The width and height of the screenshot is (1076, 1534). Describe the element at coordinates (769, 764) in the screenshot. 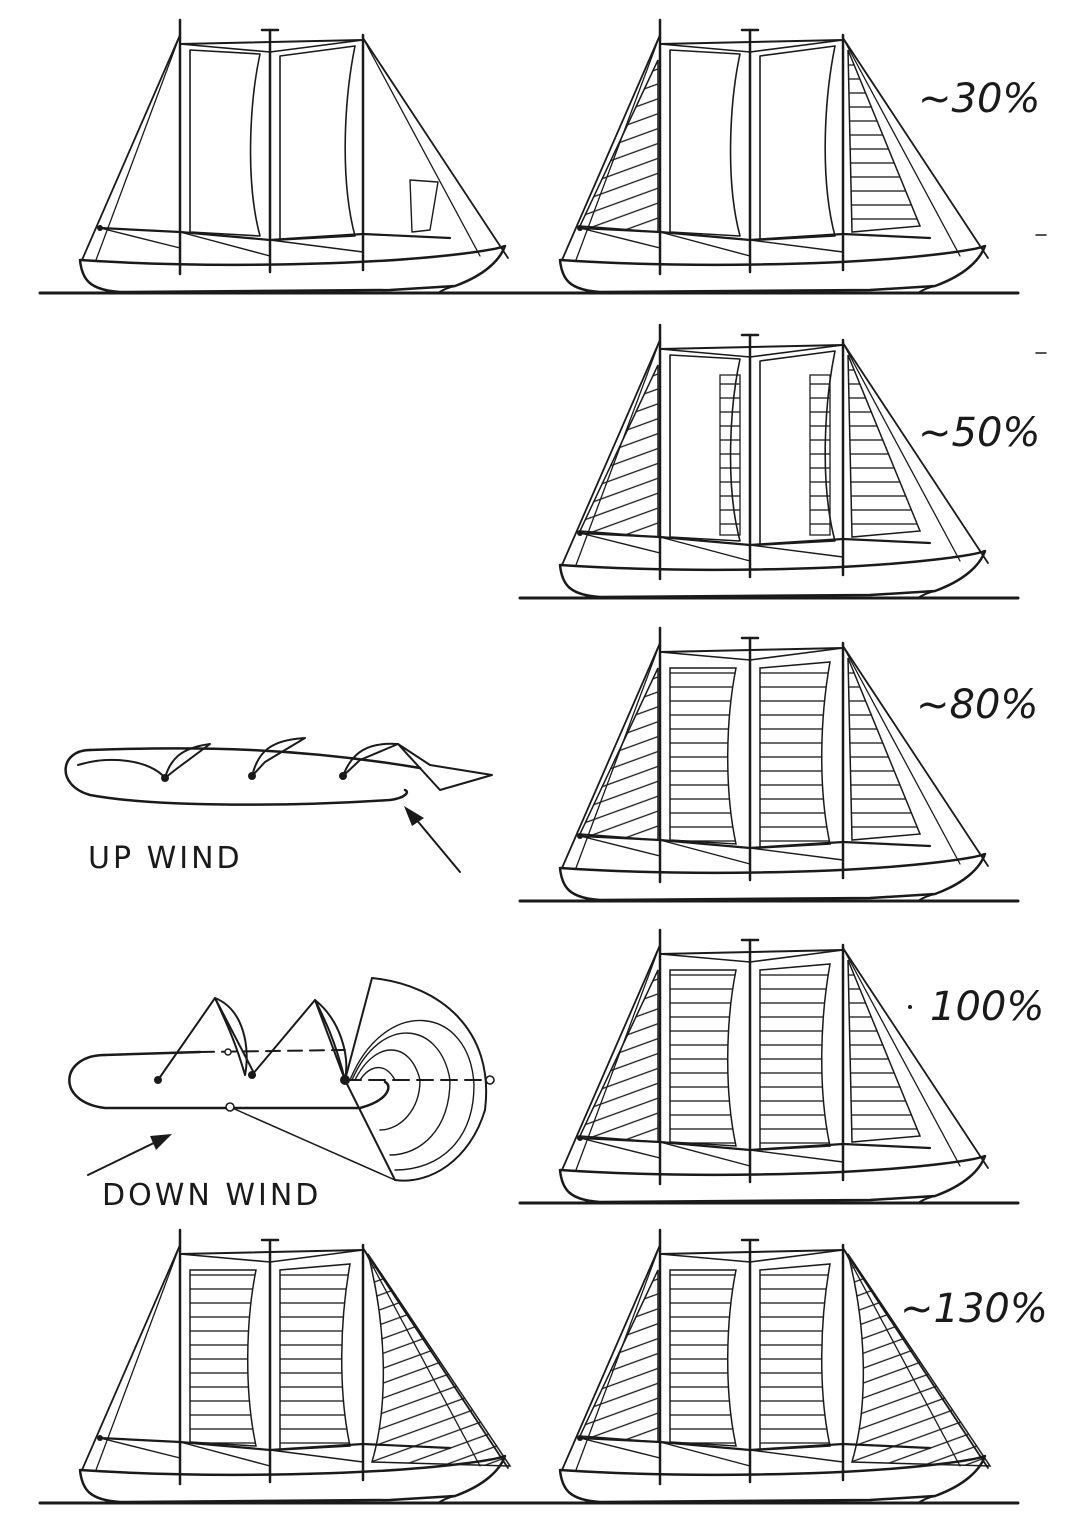

I see `schooner-right-row3` at that location.